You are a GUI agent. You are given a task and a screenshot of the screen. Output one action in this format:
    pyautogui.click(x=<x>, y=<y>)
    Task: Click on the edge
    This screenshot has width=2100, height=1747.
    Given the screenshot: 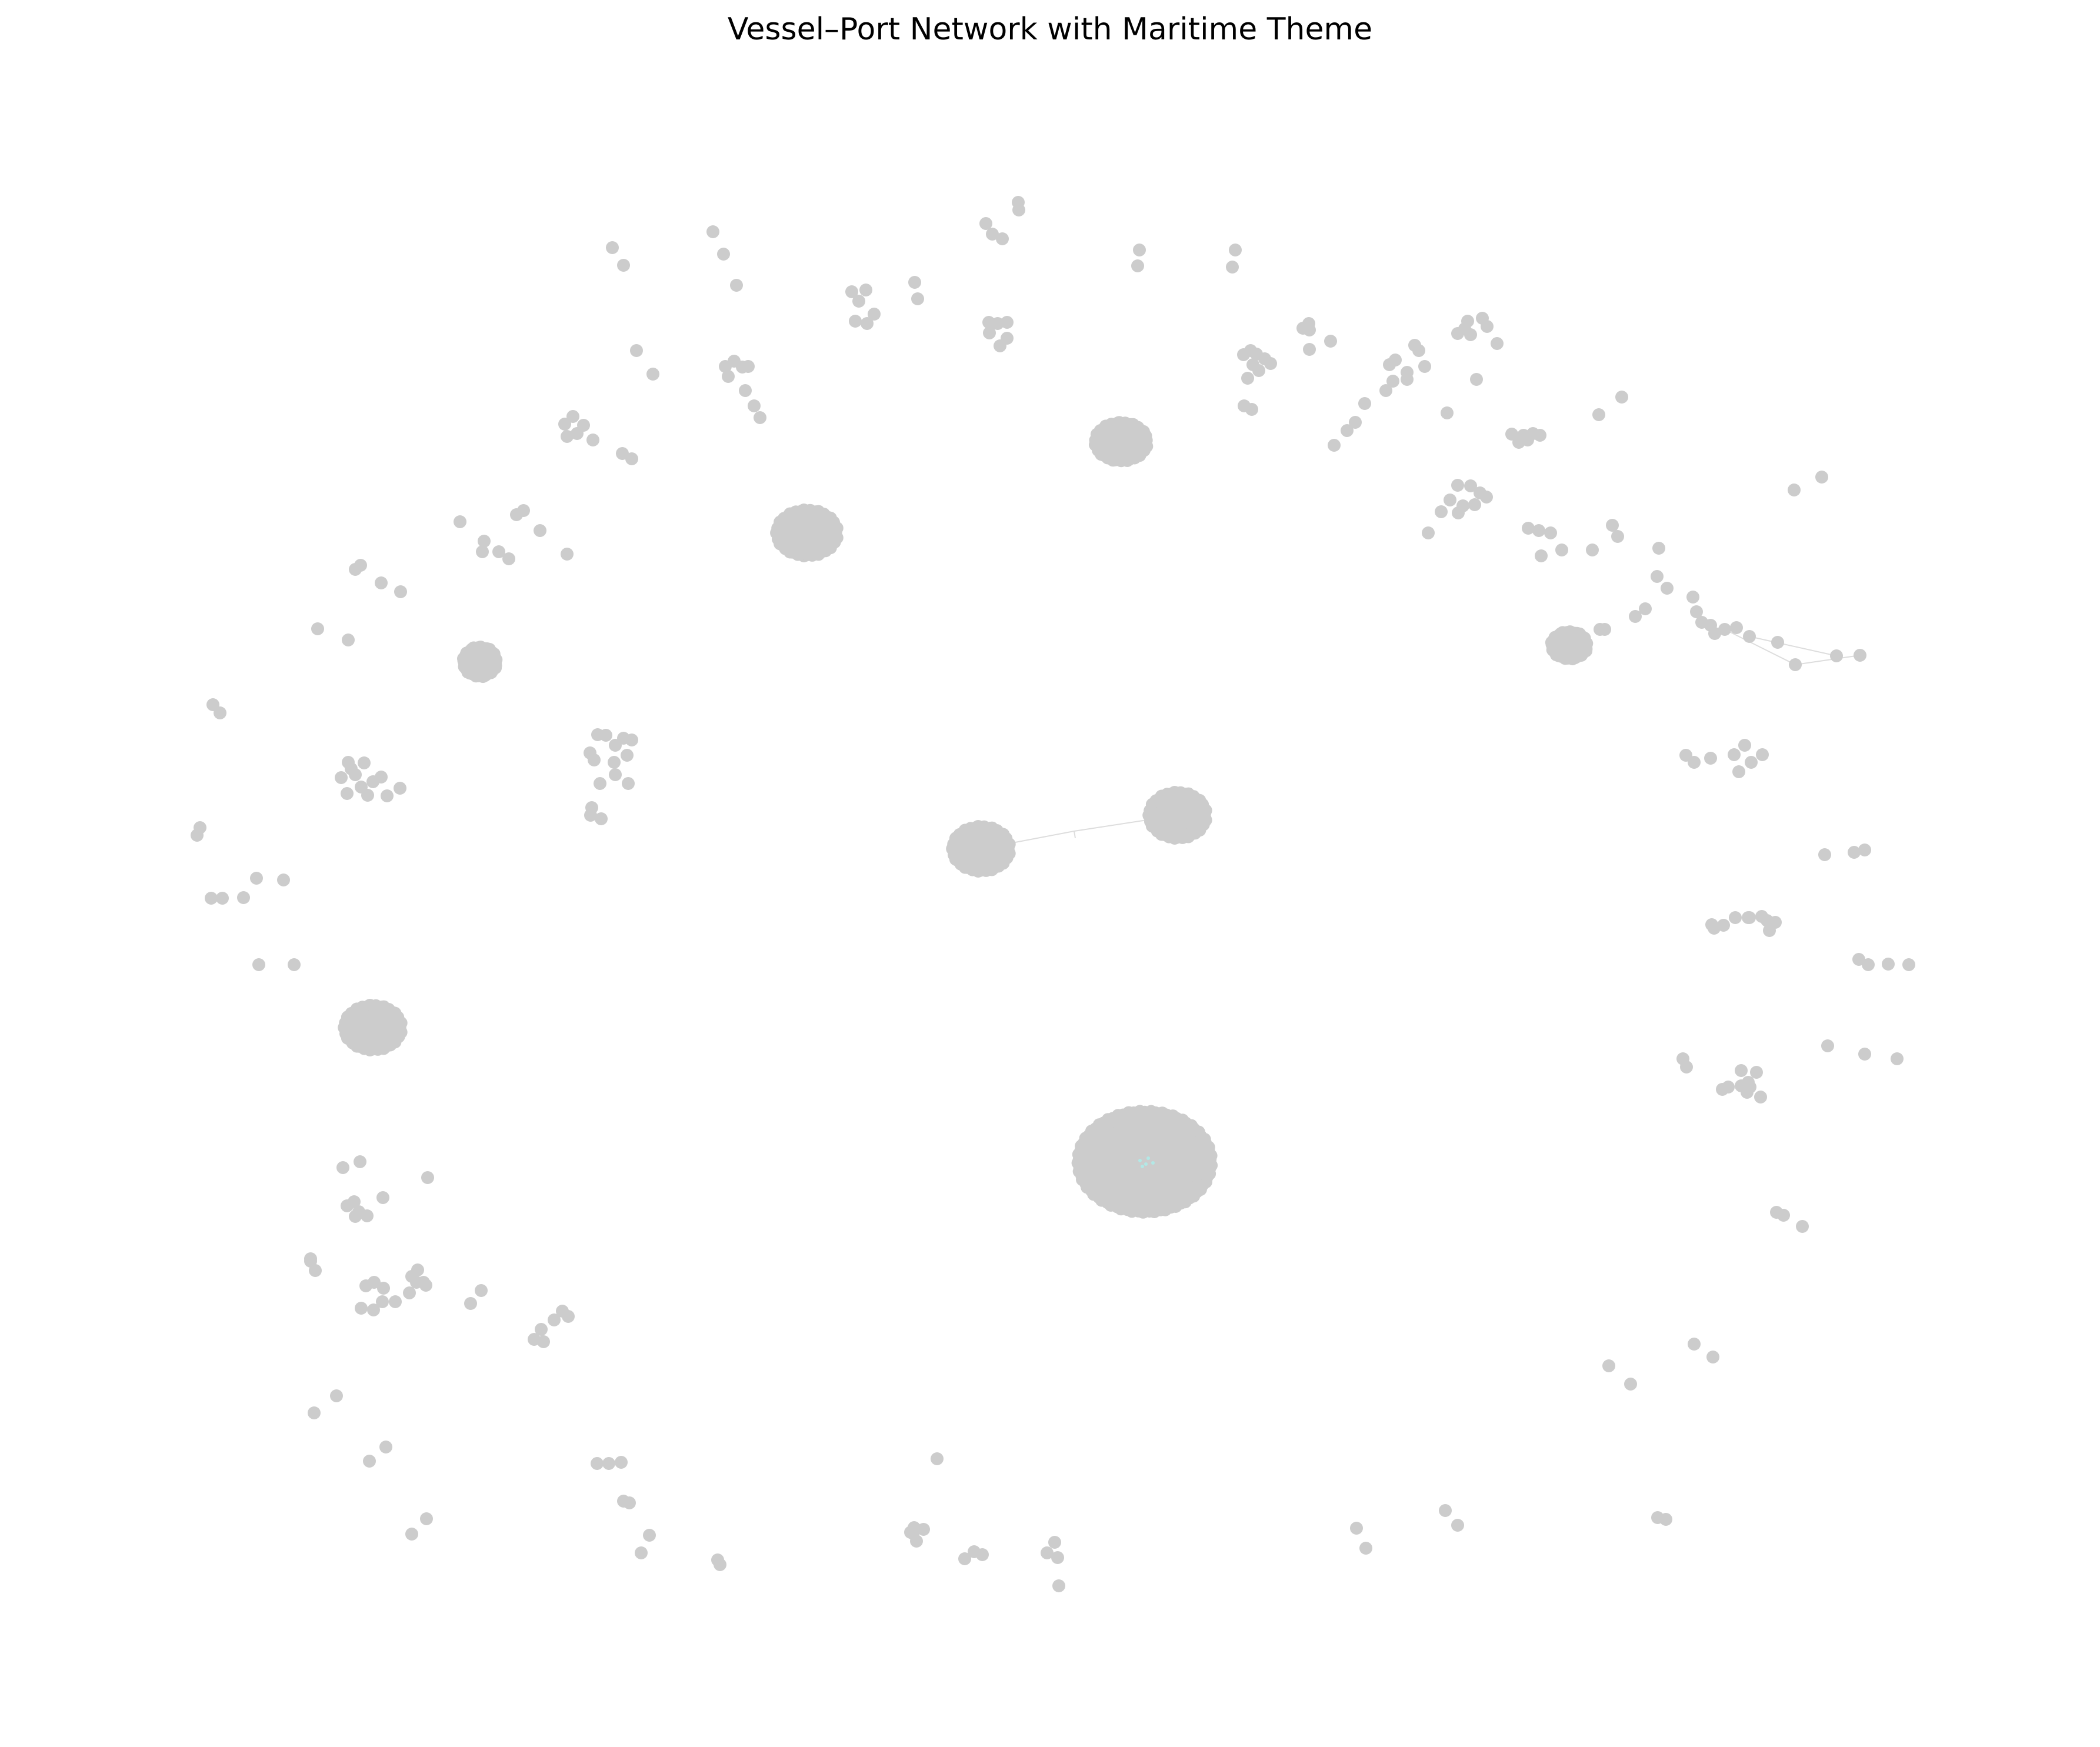 What is the action you would take?
    pyautogui.click(x=1828, y=660)
    